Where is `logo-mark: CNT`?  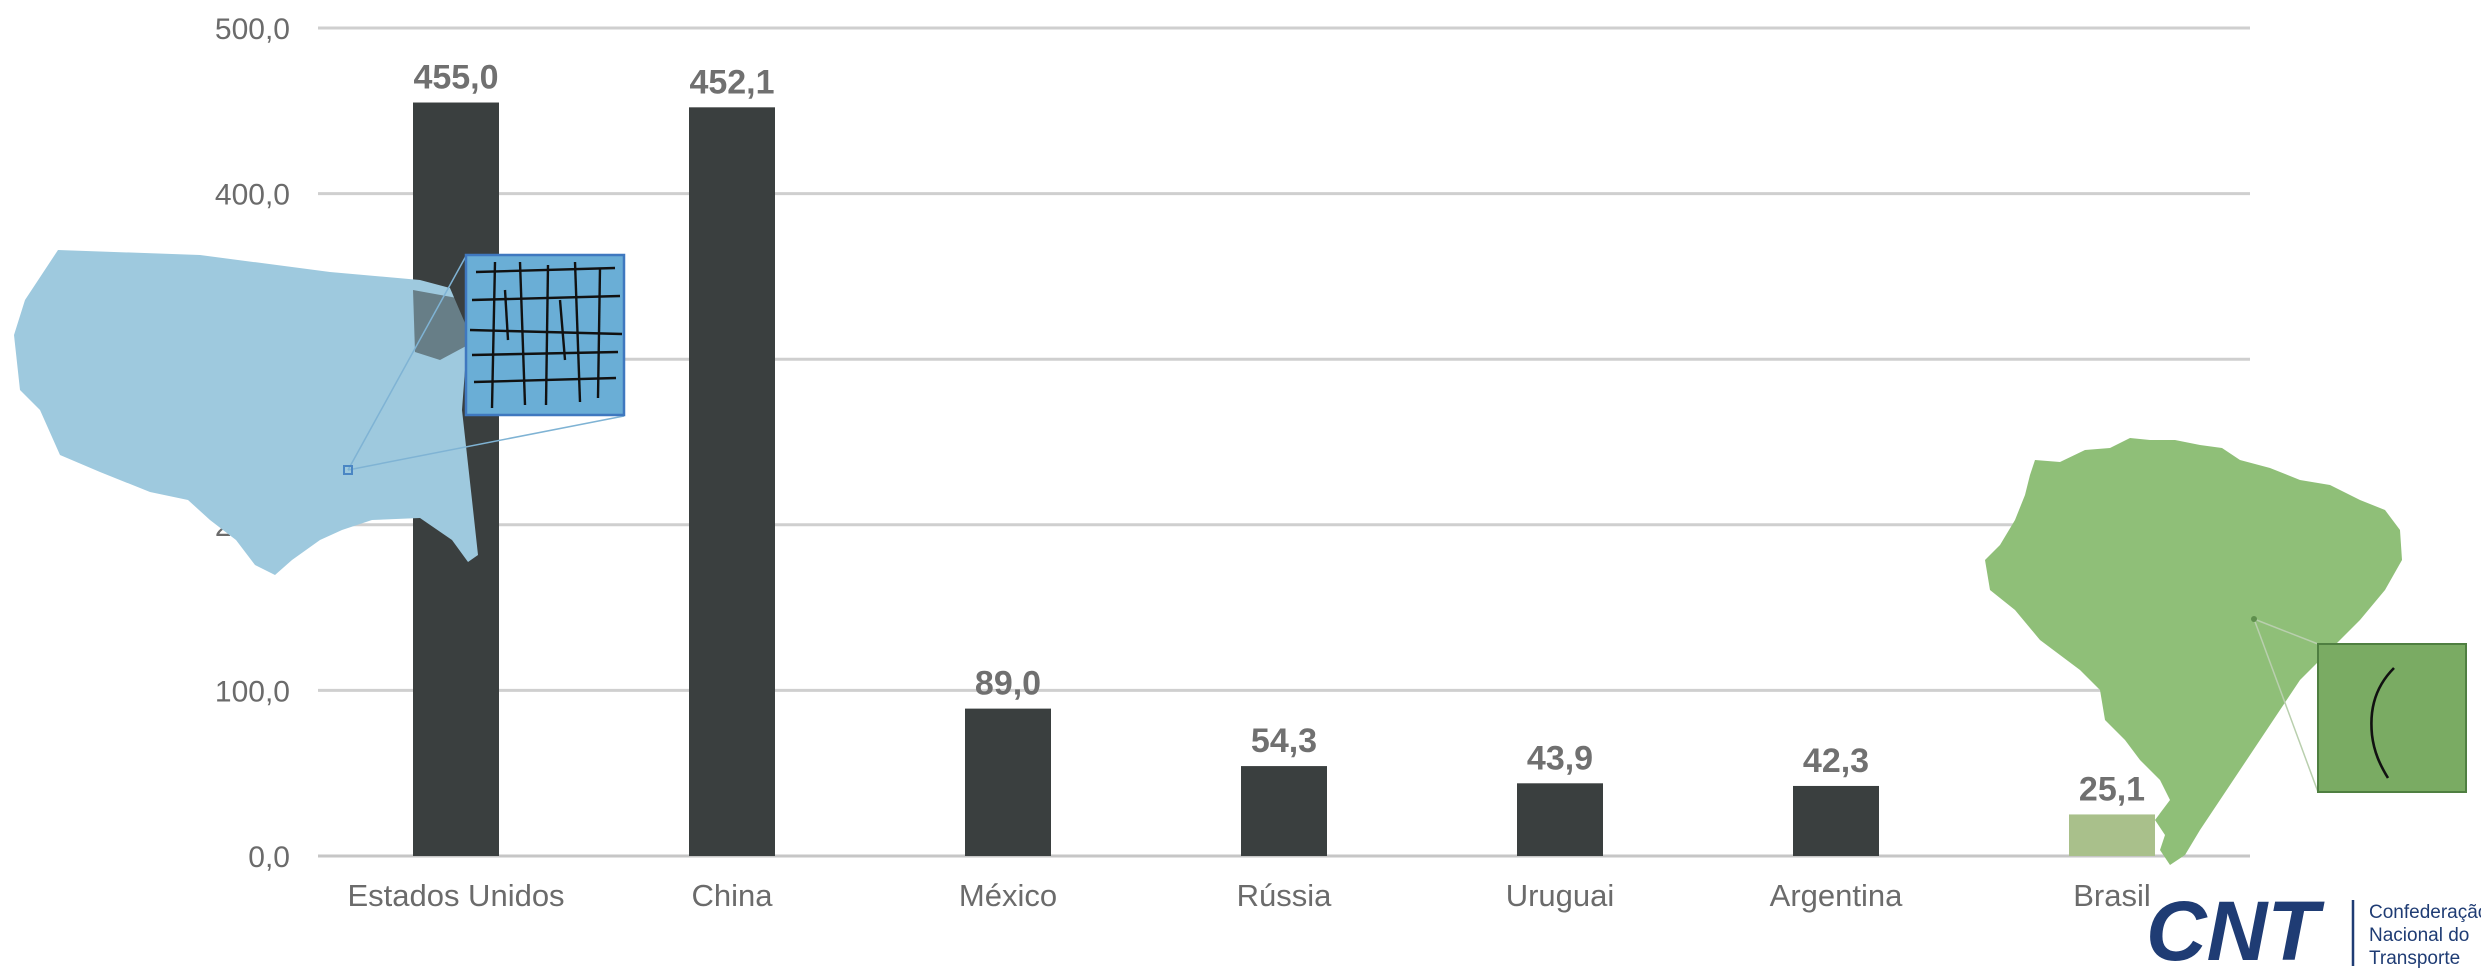
logo-mark: CNT is located at coordinates (2235, 926).